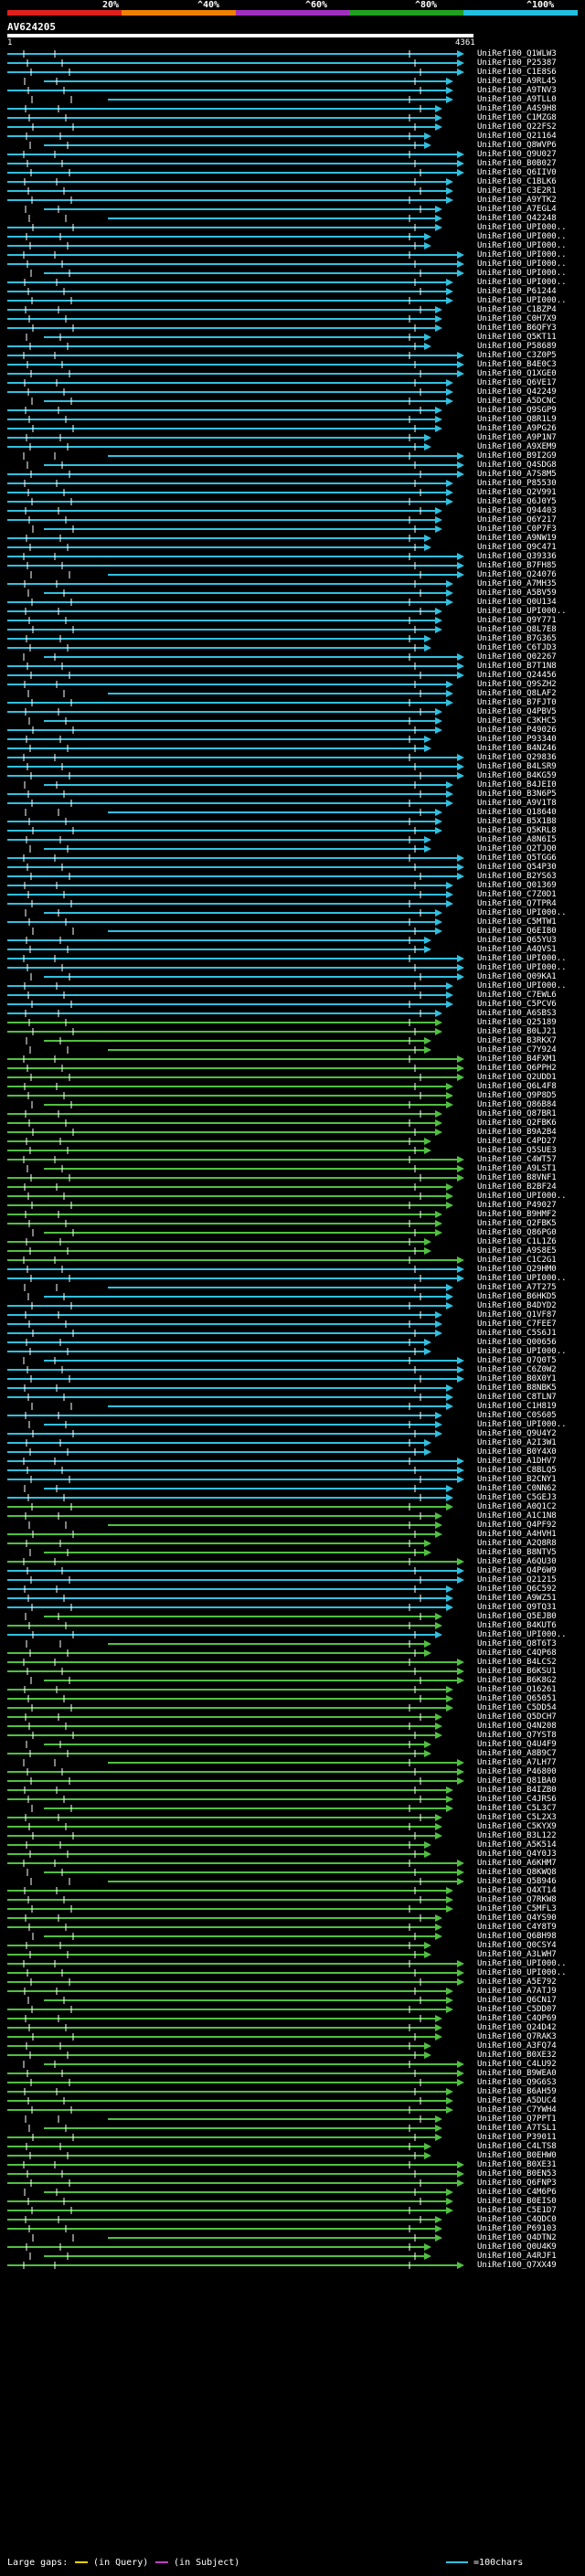 This screenshot has height=2576, width=585. I want to click on hit-label: UniRef100_A7S8M5, so click(517, 474).